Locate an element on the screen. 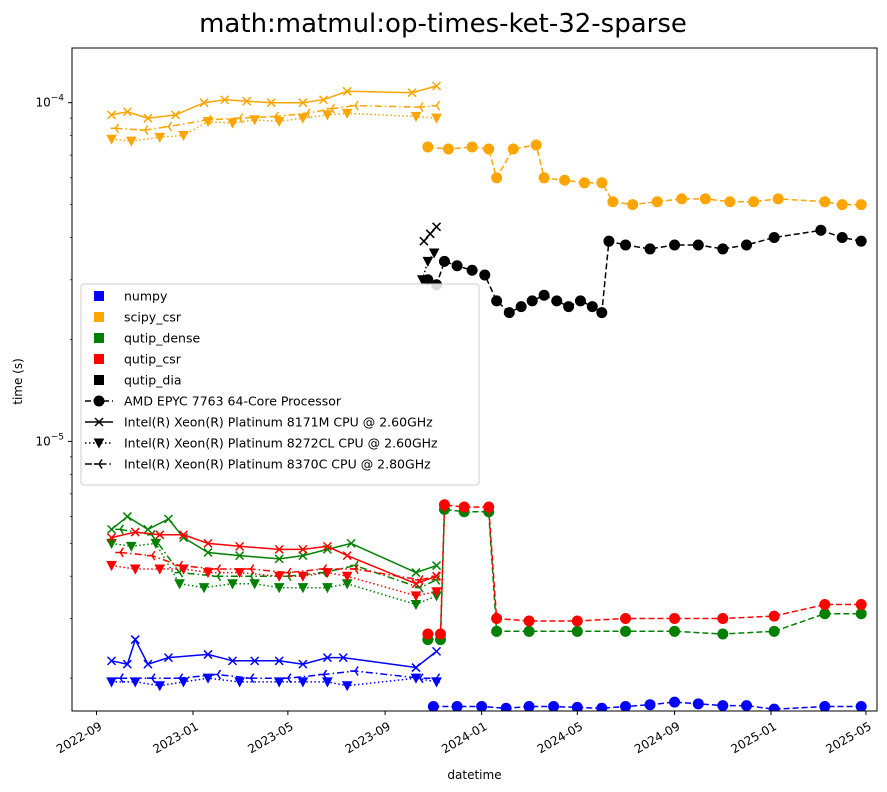 The height and width of the screenshot is (792, 887). series-qutip_dense is located at coordinates (274, 545).